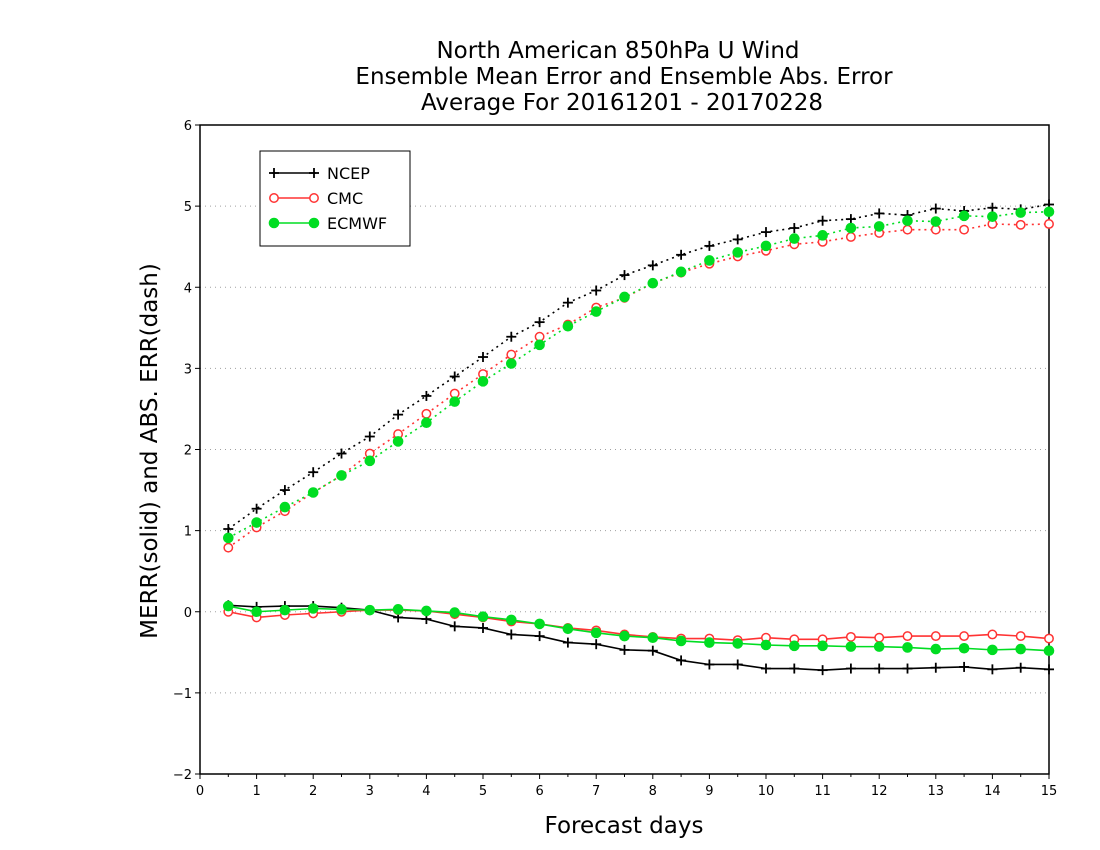 Image resolution: width=1100 pixels, height=850 pixels. I want to click on x-tick-label: 11, so click(822, 791).